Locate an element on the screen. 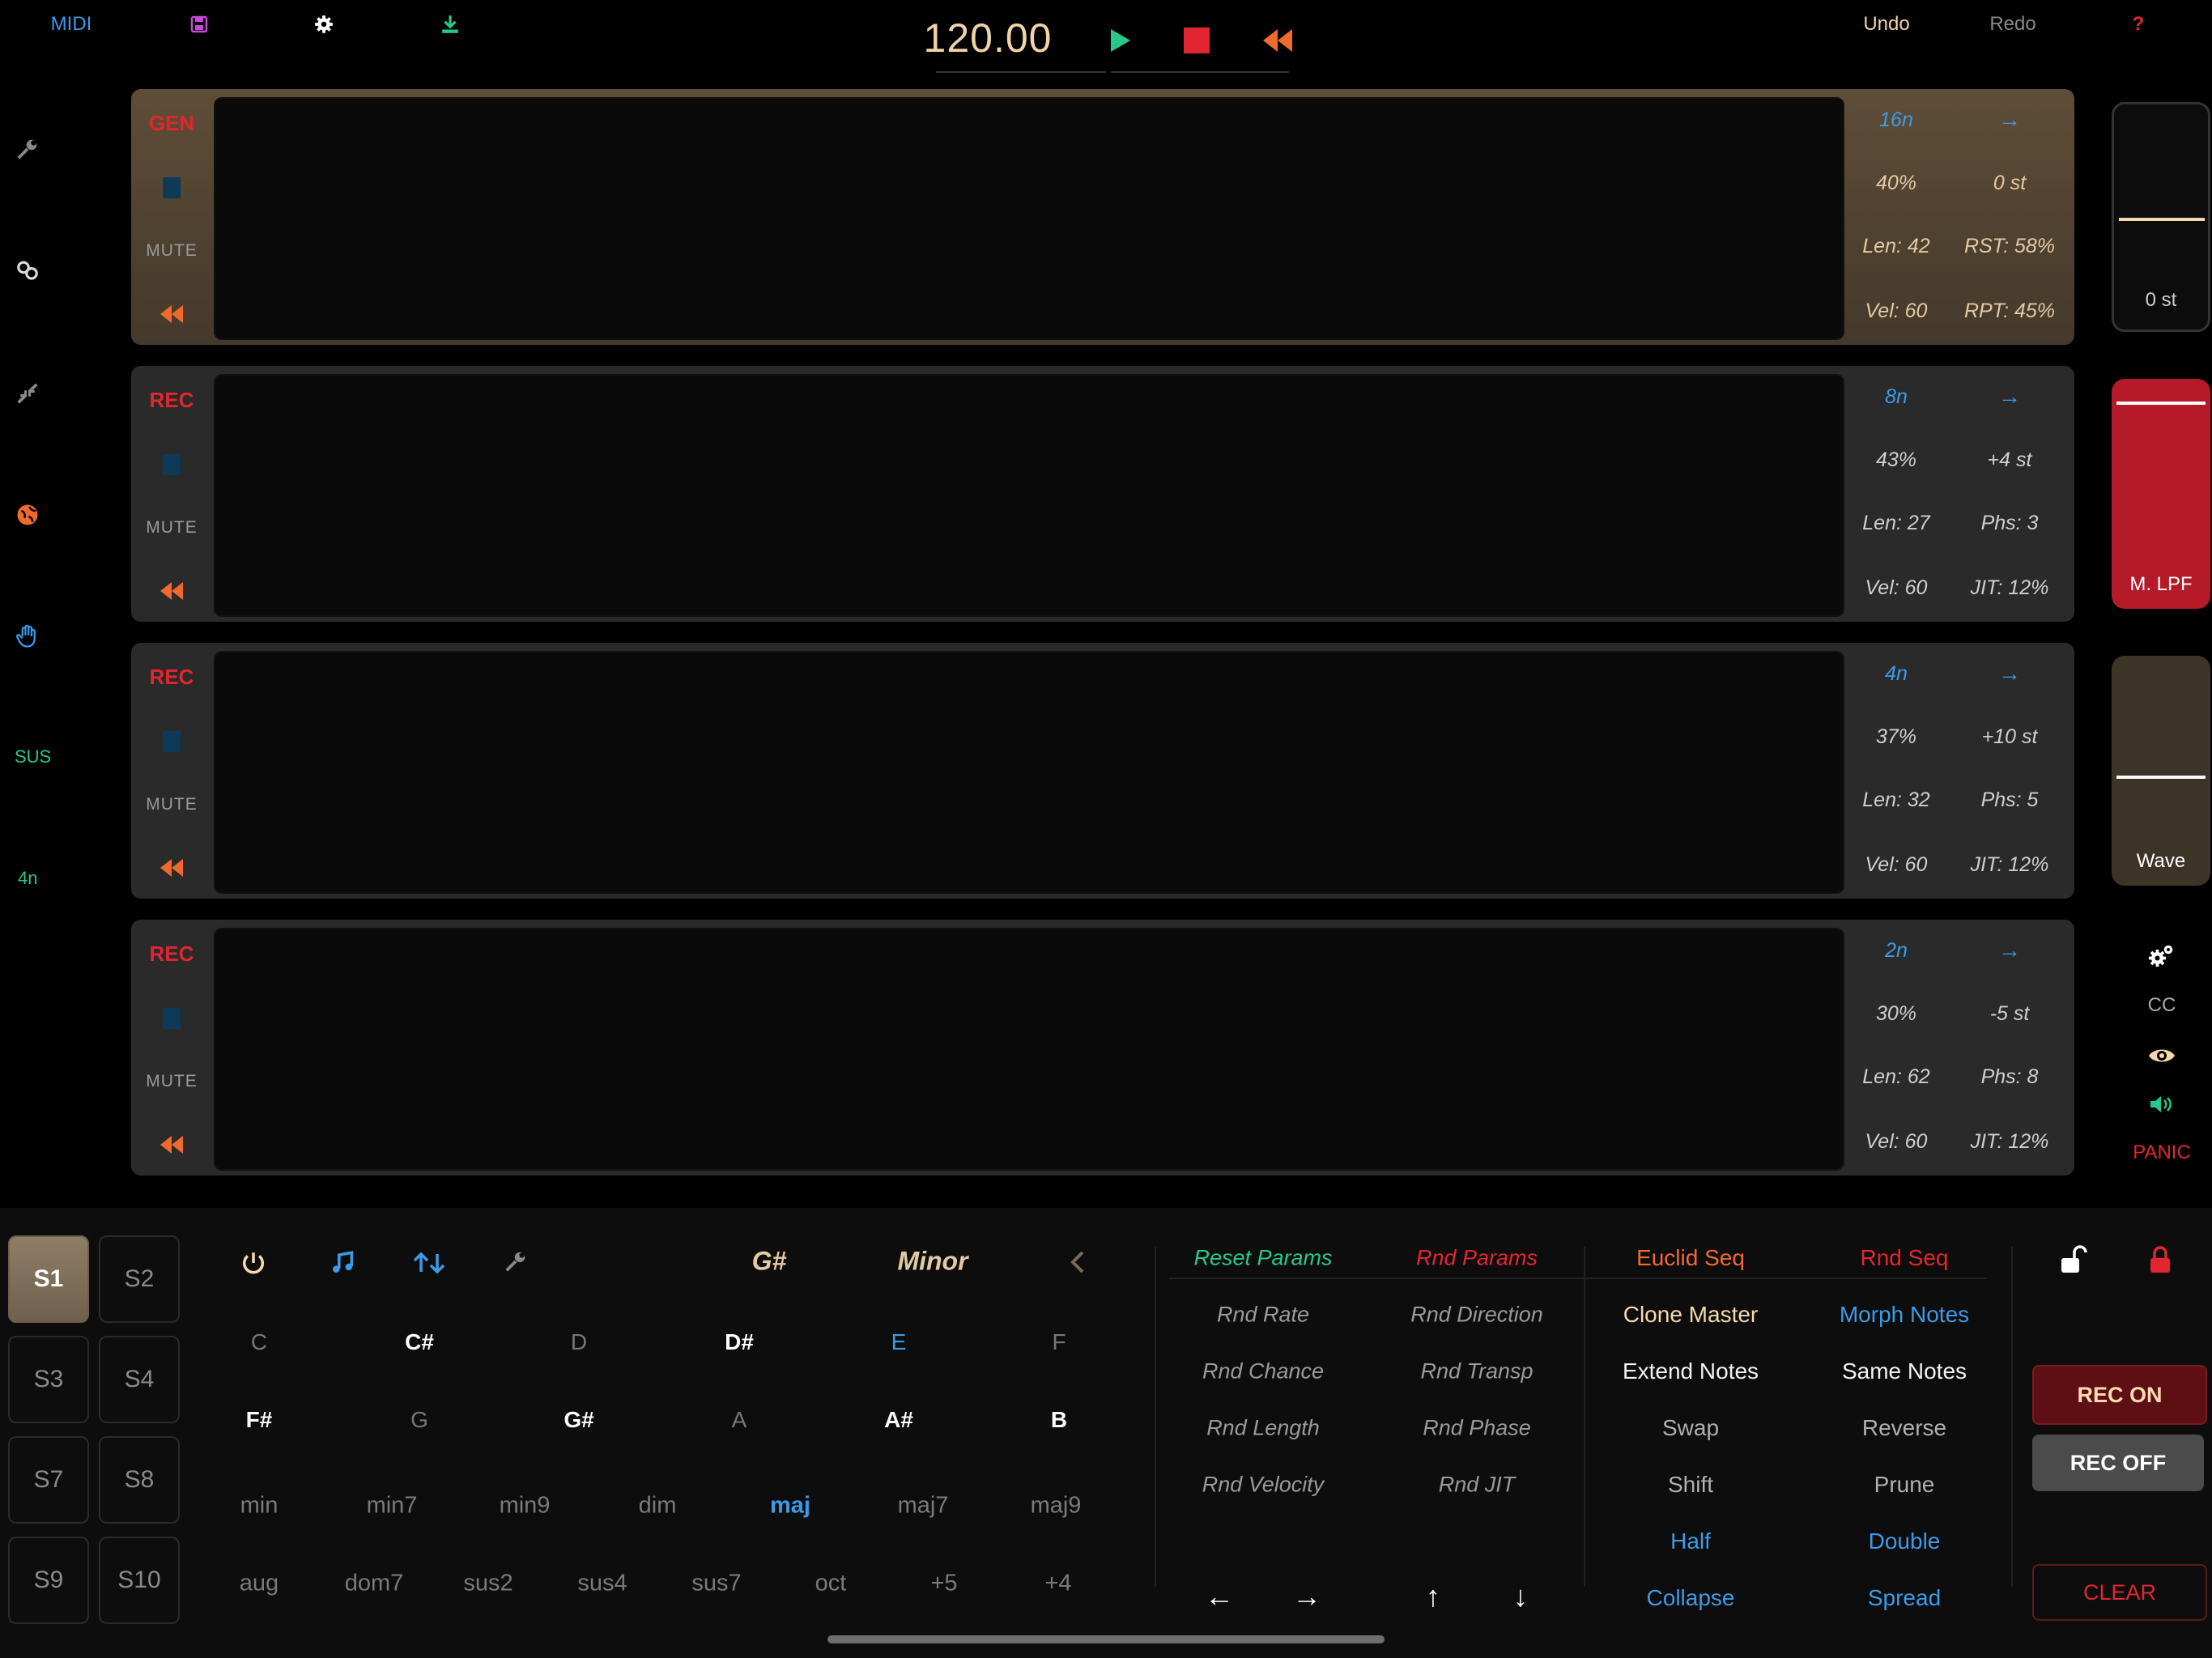 The height and width of the screenshot is (1658, 2212). note-key: C# is located at coordinates (420, 1341).